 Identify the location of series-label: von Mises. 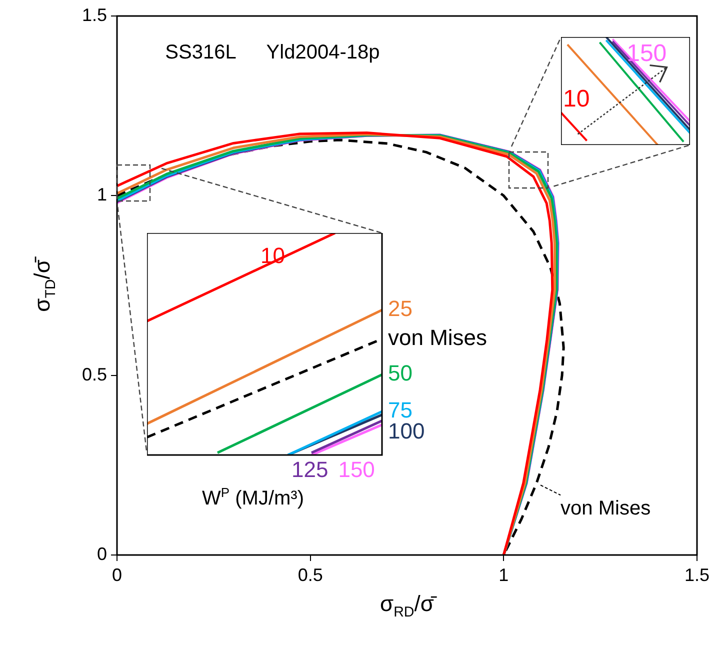
(438, 337).